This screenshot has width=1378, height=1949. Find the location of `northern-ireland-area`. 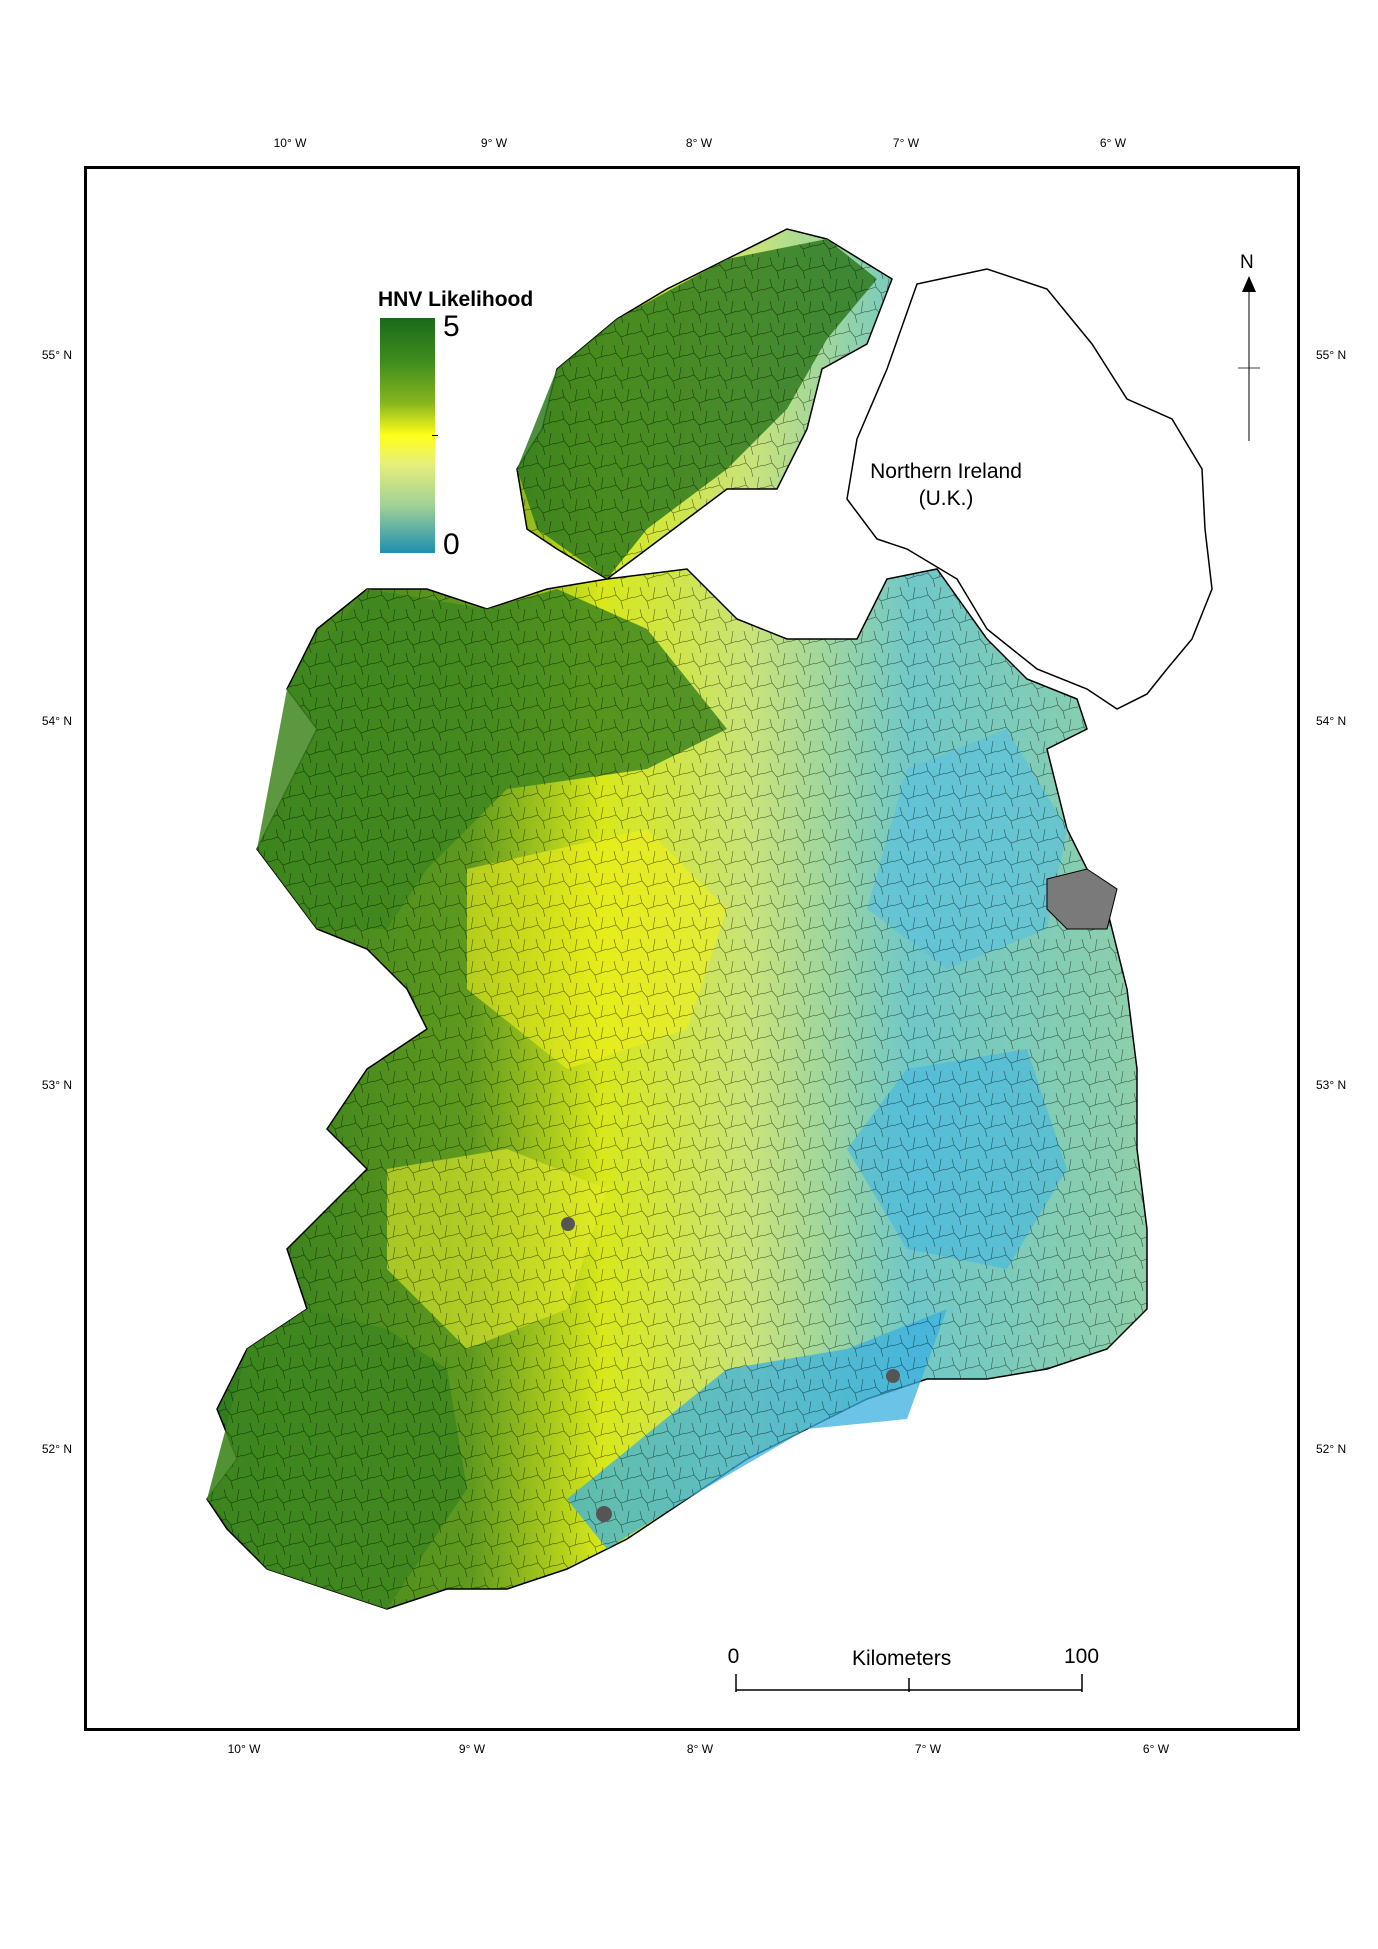

northern-ireland-area is located at coordinates (1029, 489).